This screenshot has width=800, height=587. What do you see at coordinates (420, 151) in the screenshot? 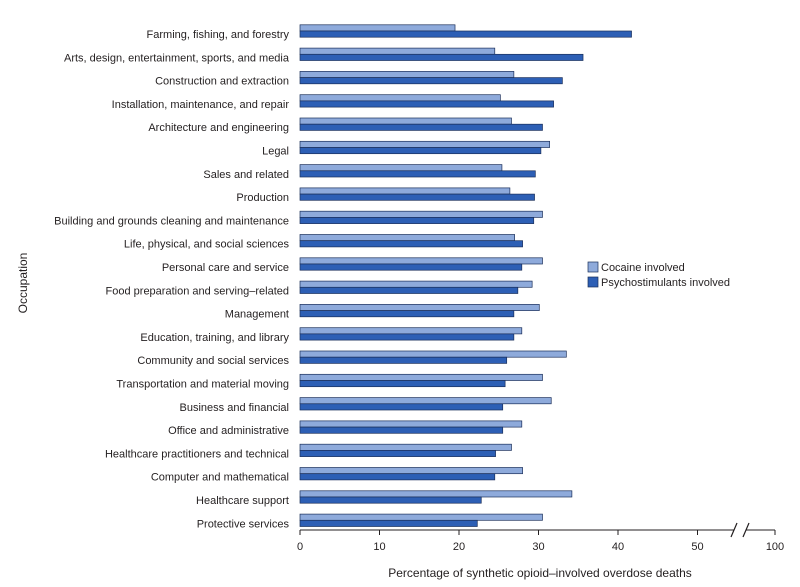
I see `bar-psychostimulants-involved-legal` at bounding box center [420, 151].